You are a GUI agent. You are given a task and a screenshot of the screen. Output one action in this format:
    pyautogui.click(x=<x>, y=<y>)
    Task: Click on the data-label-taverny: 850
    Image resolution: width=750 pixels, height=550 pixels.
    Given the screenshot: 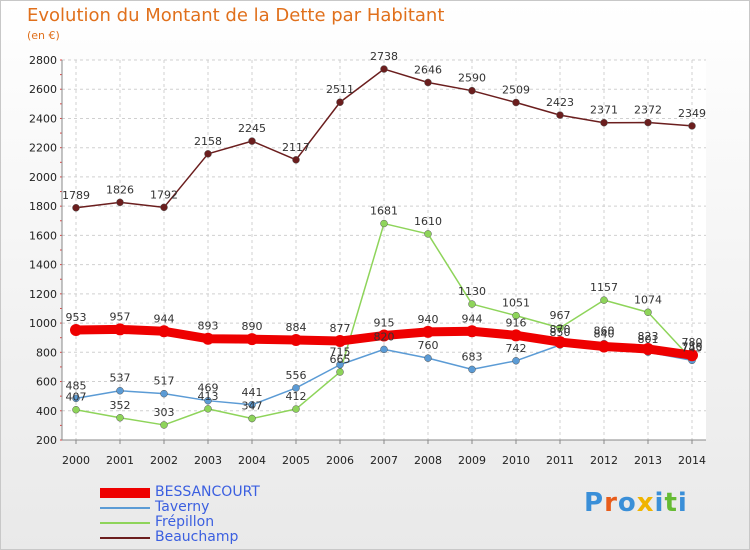 What is the action you would take?
    pyautogui.click(x=560, y=332)
    